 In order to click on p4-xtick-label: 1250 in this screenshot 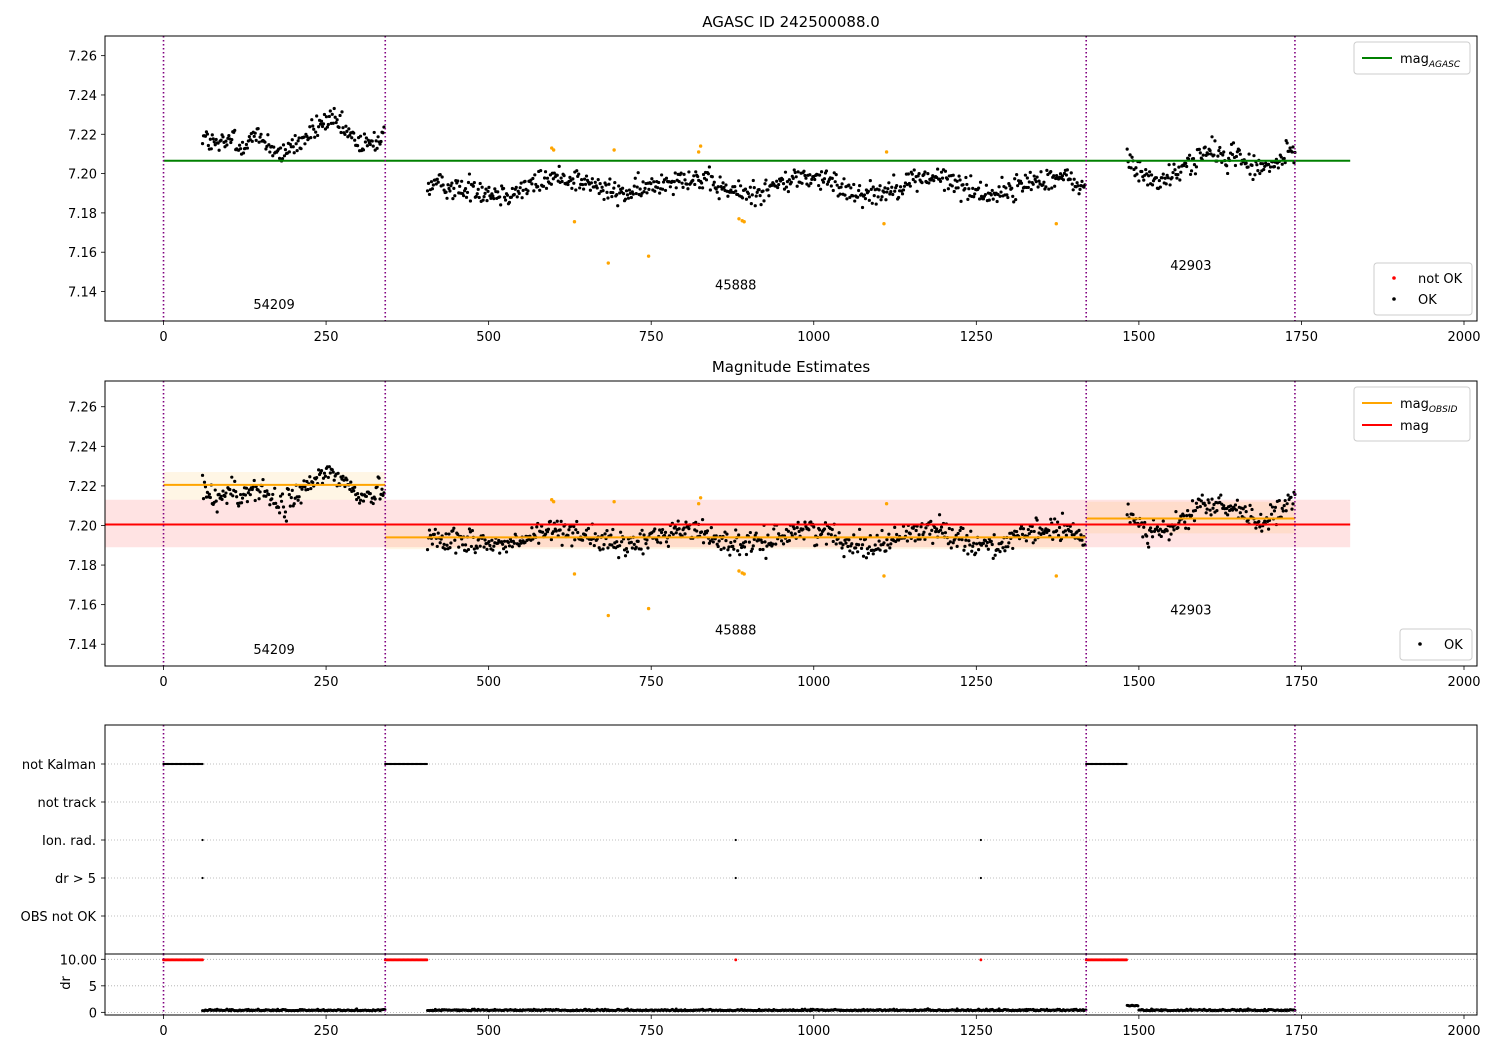, I will do `click(976, 1031)`.